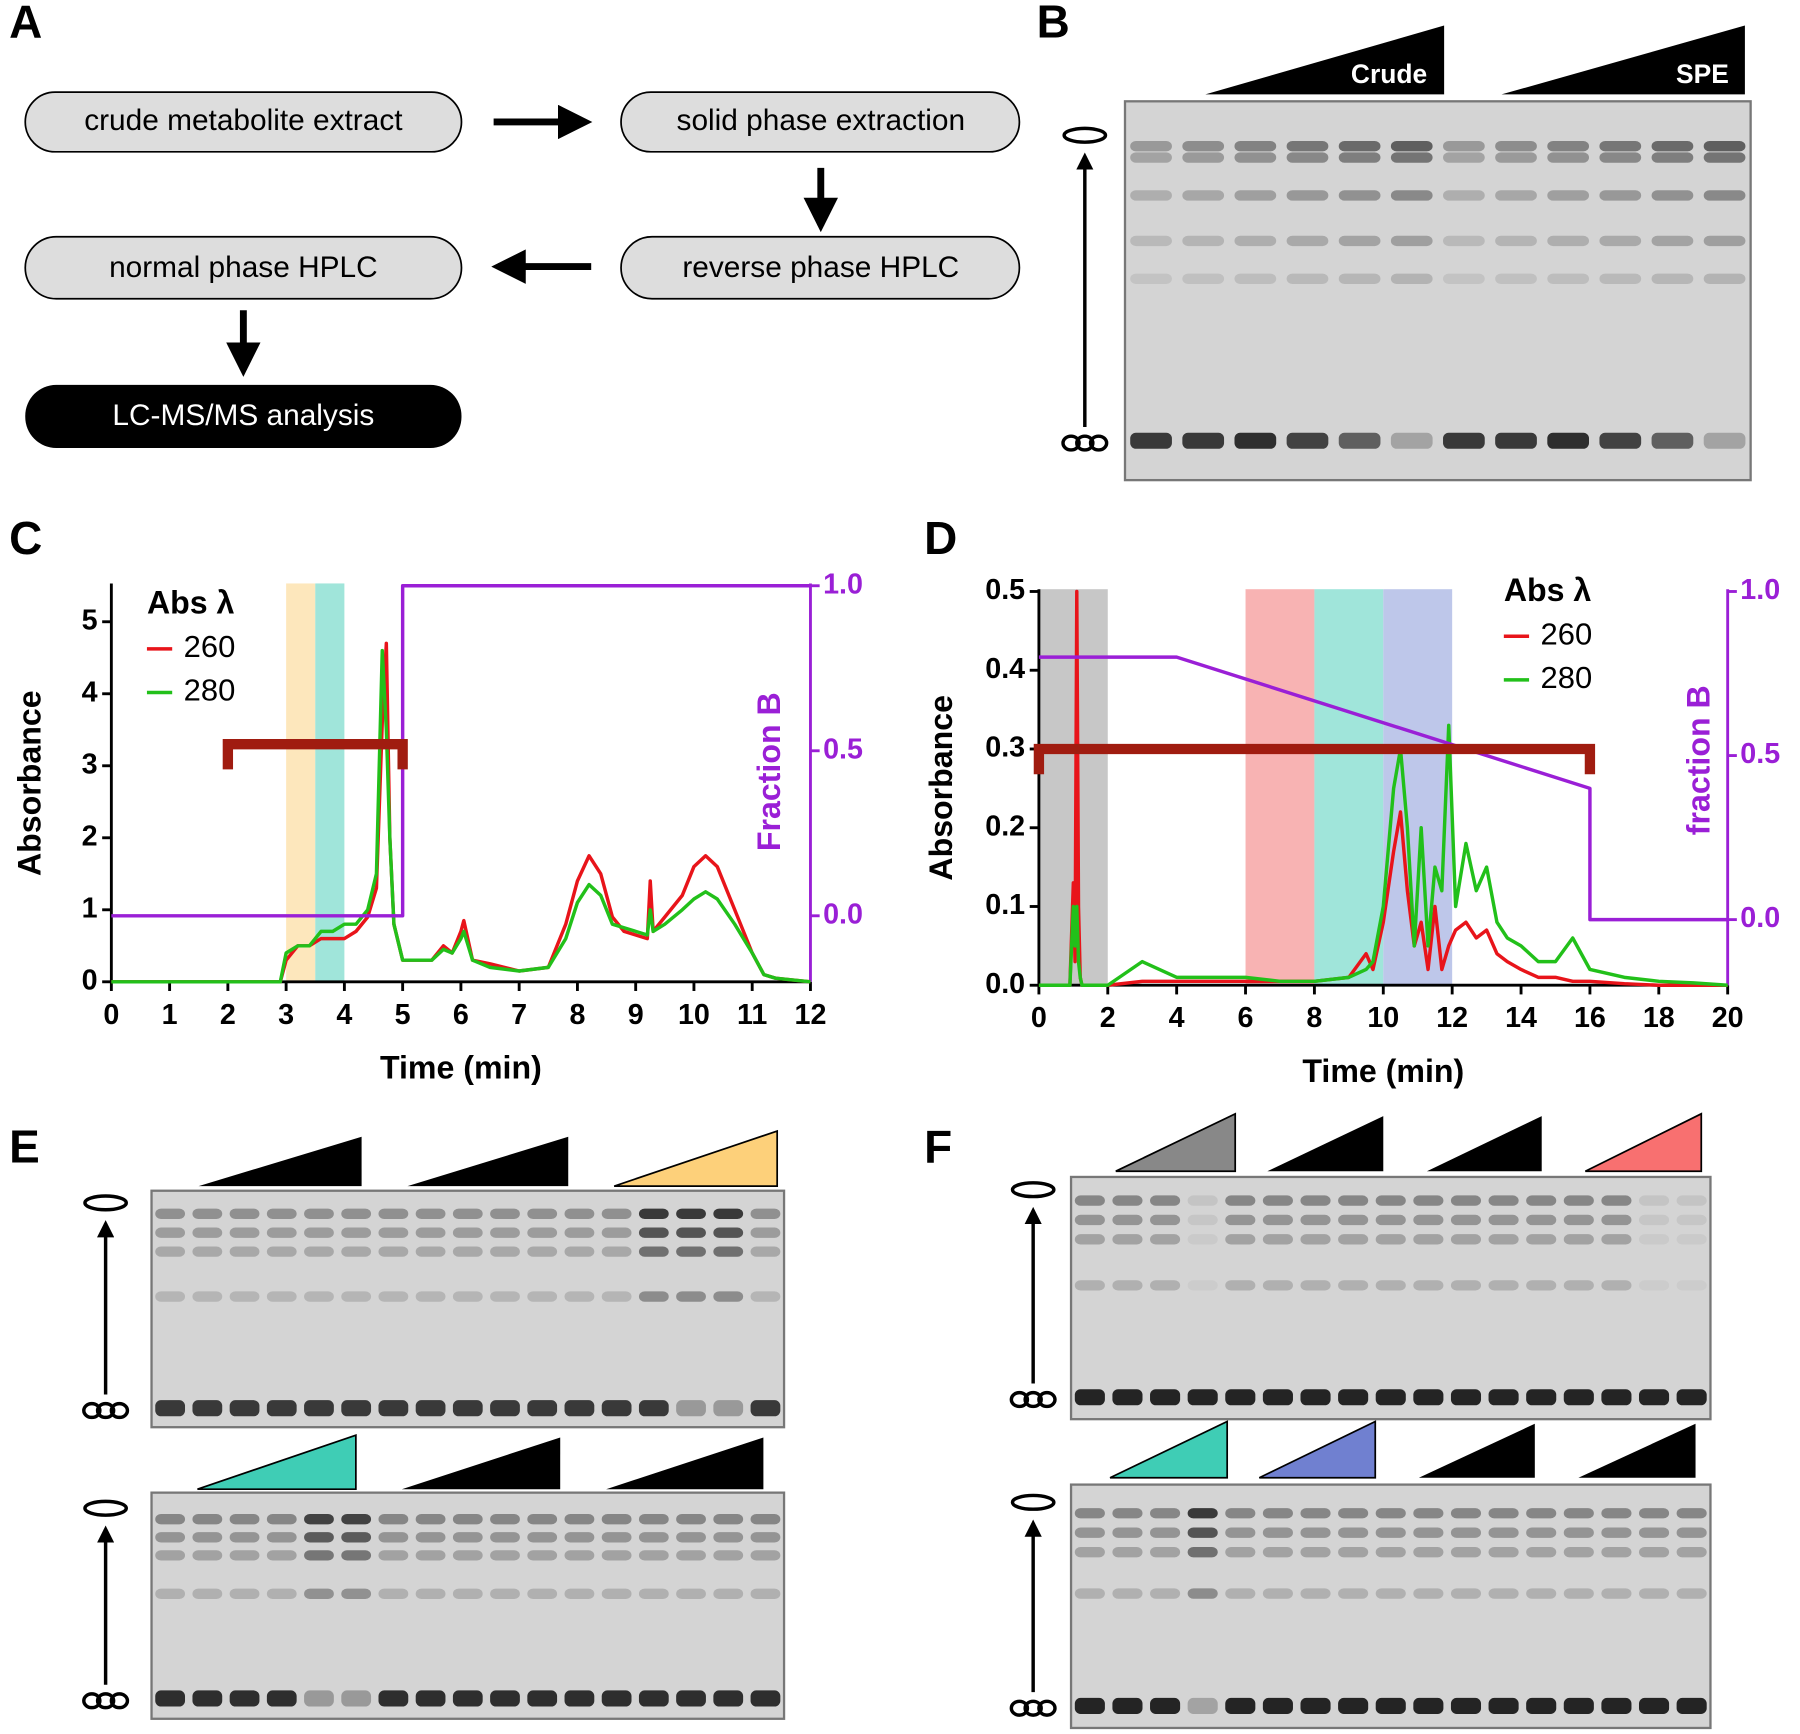  What do you see at coordinates (1053, 24) in the screenshot?
I see `panel-label: B` at bounding box center [1053, 24].